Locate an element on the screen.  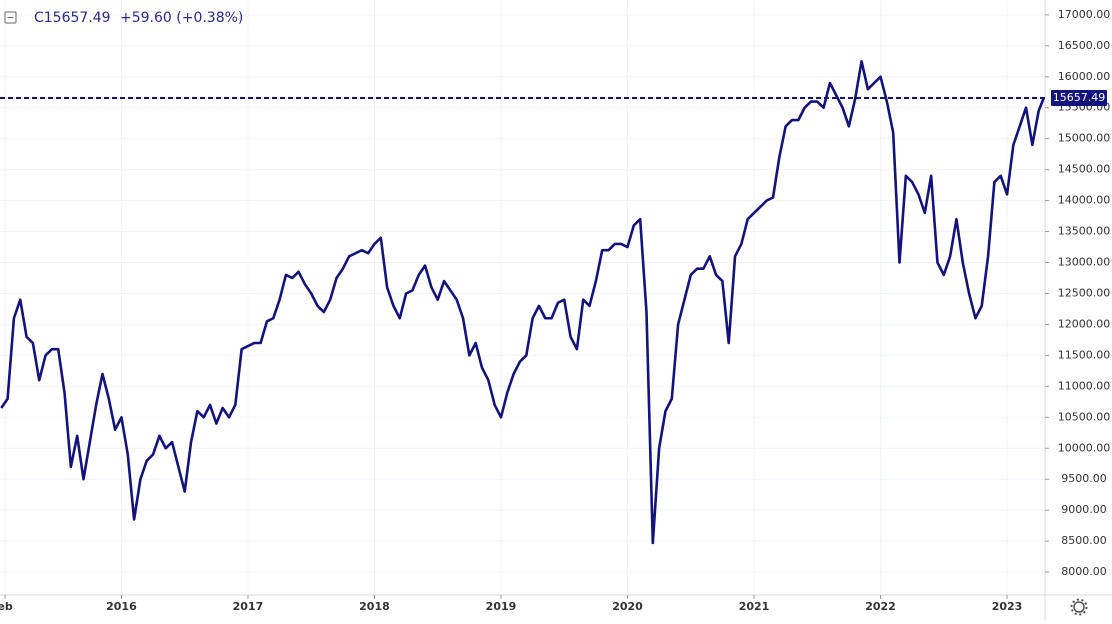
x-tick-label: 2020 is located at coordinates (627, 606).